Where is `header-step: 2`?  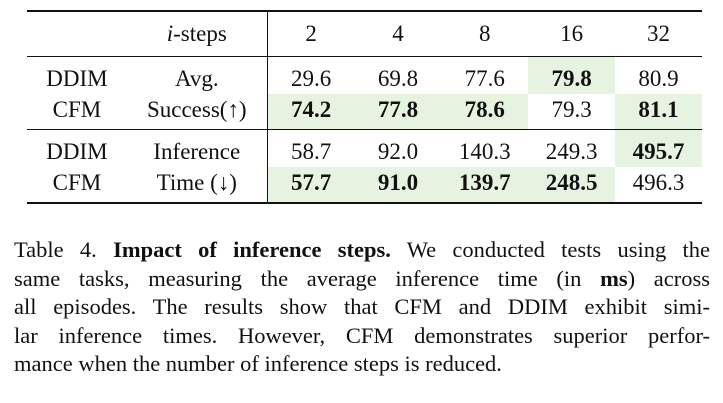
header-step: 2 is located at coordinates (310, 33).